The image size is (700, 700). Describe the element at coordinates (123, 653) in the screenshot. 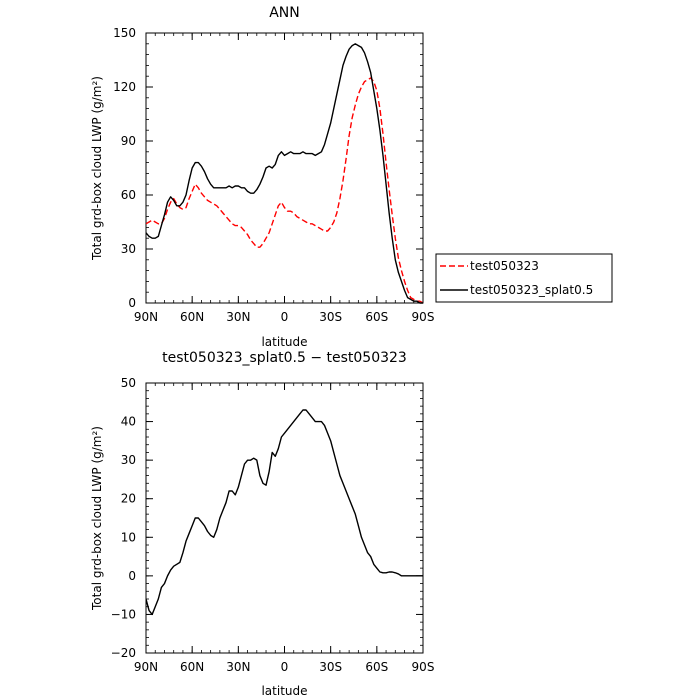

I see `y-tick-label: −20` at that location.